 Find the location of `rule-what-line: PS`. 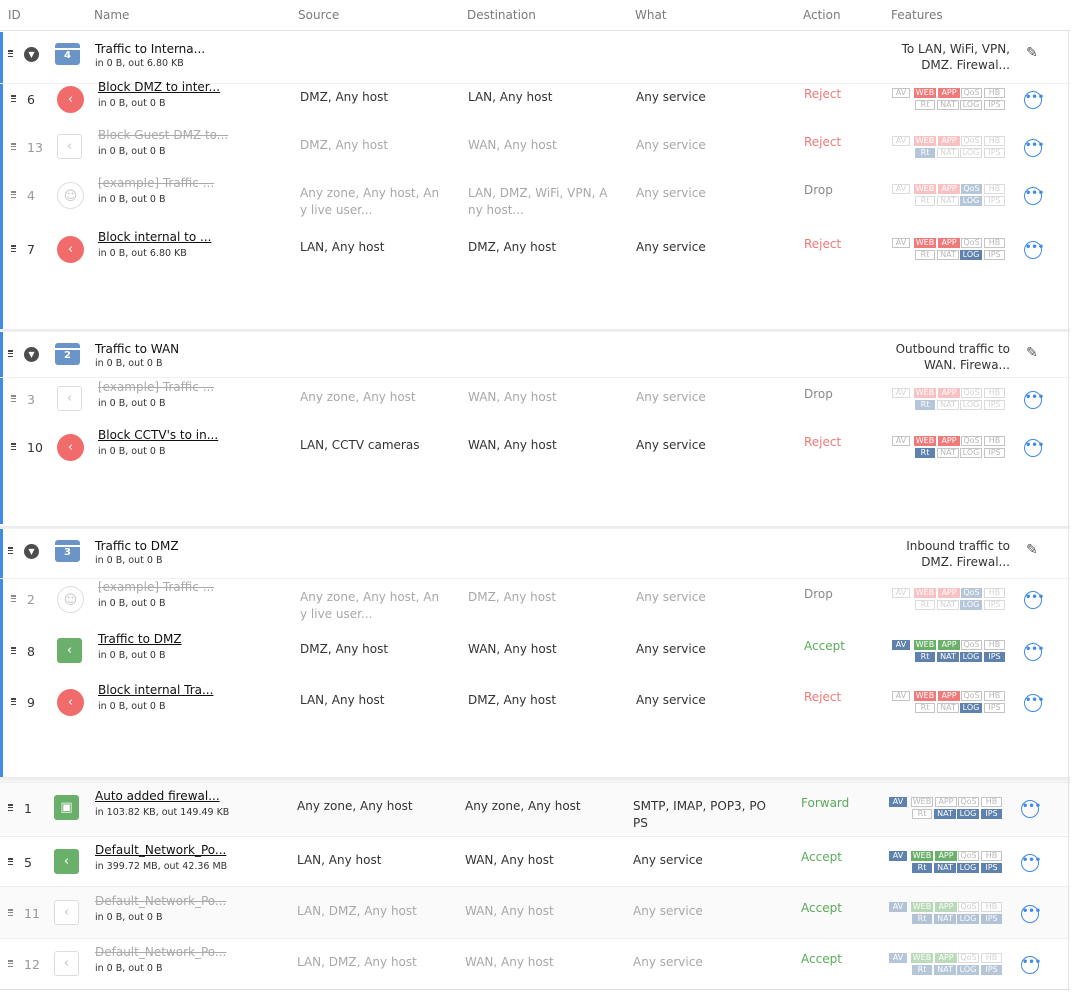

rule-what-line: PS is located at coordinates (640, 823).